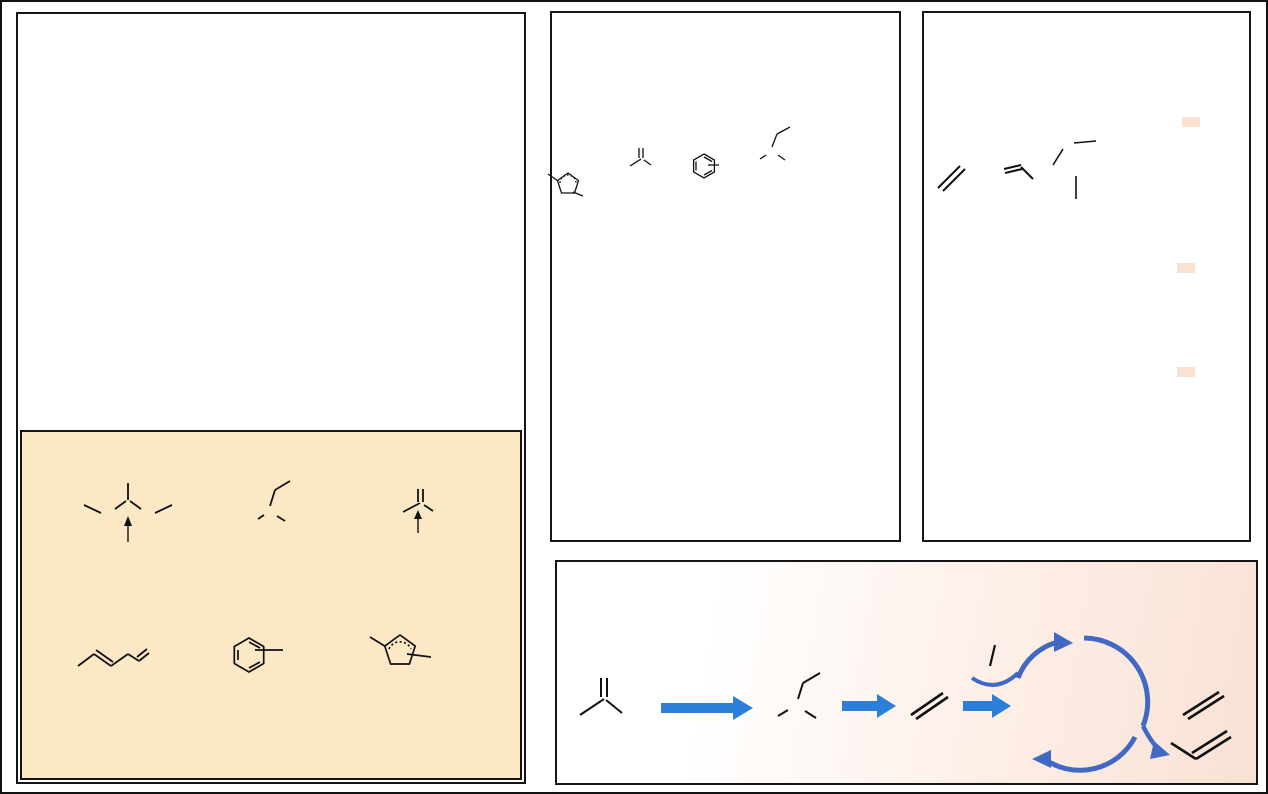  What do you see at coordinates (1191, 122) in the screenshot?
I see `ep-ratio-badge-32s` at bounding box center [1191, 122].